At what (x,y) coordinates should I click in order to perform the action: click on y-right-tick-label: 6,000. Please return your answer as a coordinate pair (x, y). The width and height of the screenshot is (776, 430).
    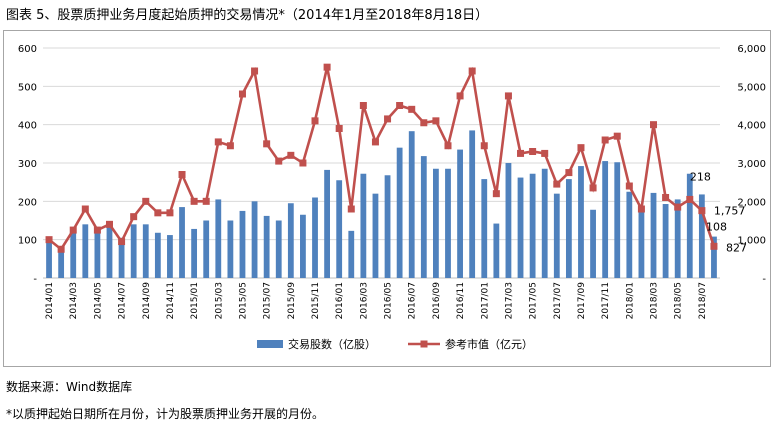
    Looking at the image, I should click on (751, 49).